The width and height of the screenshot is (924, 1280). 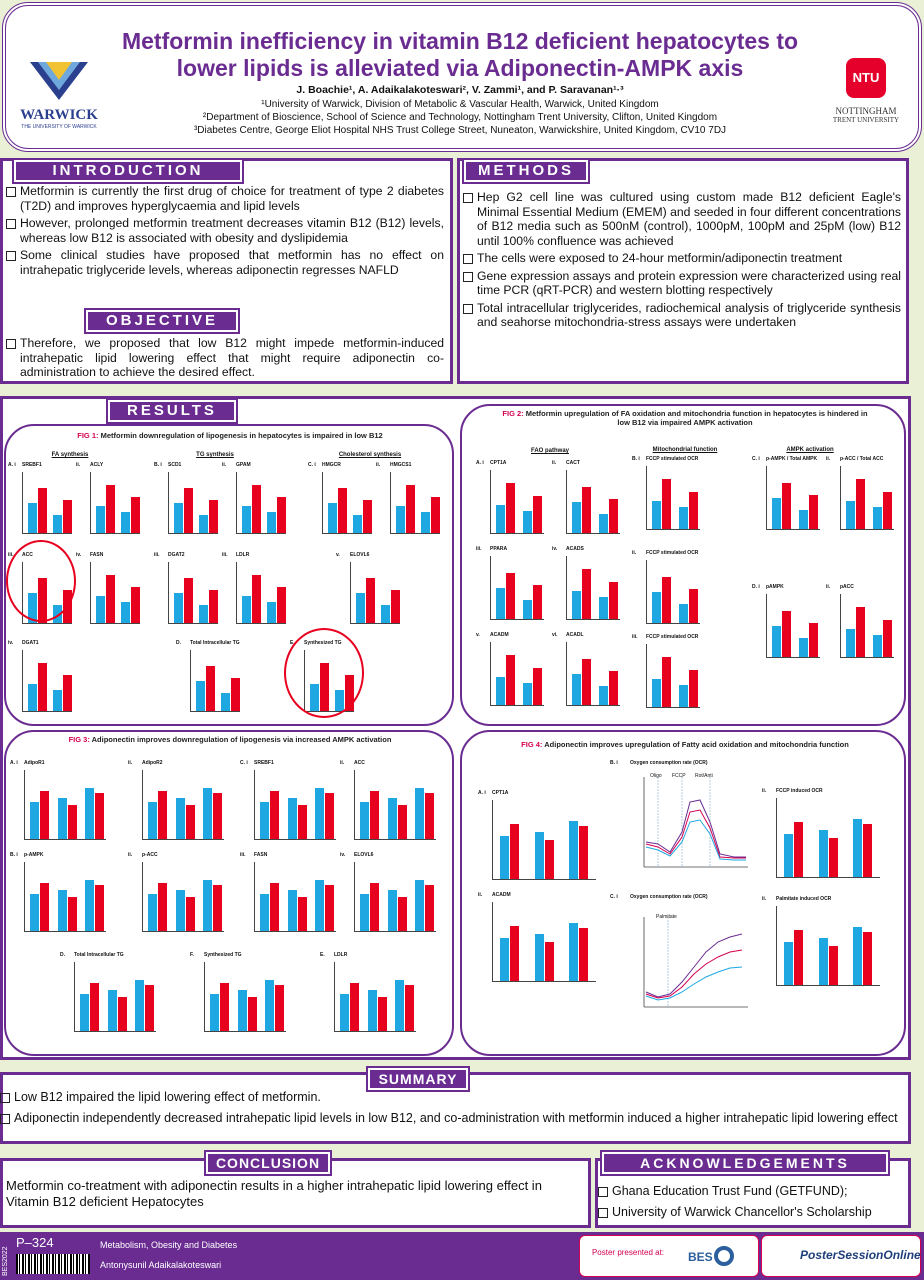 I want to click on summary-label: SUMMARY, so click(x=418, y=1079).